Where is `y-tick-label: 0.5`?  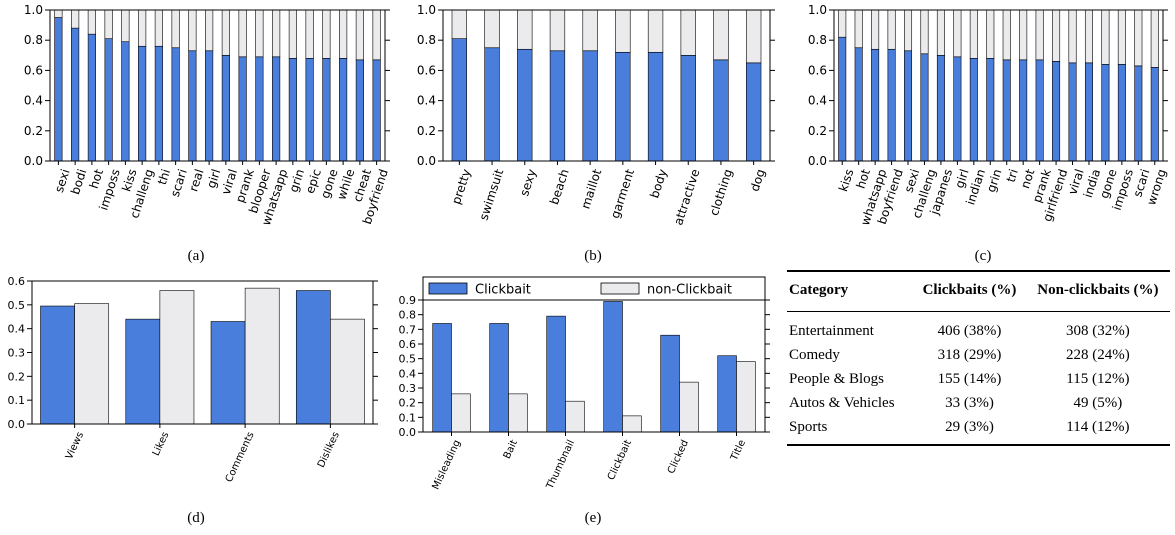 y-tick-label: 0.5 is located at coordinates (17, 305).